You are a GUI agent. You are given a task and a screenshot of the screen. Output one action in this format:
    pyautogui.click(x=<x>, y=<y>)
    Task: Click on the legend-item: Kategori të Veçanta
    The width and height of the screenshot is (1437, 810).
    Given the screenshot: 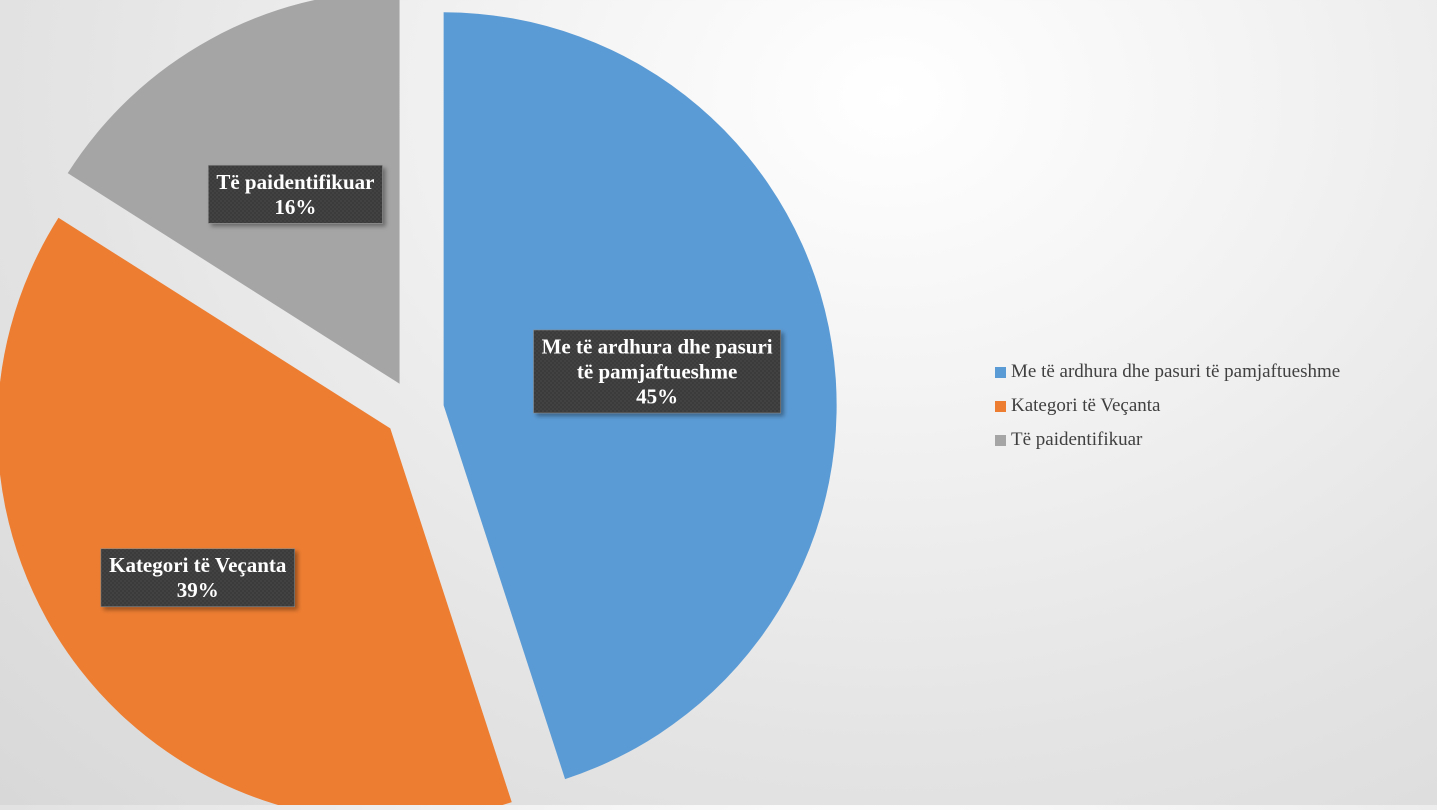 What is the action you would take?
    pyautogui.click(x=1215, y=406)
    